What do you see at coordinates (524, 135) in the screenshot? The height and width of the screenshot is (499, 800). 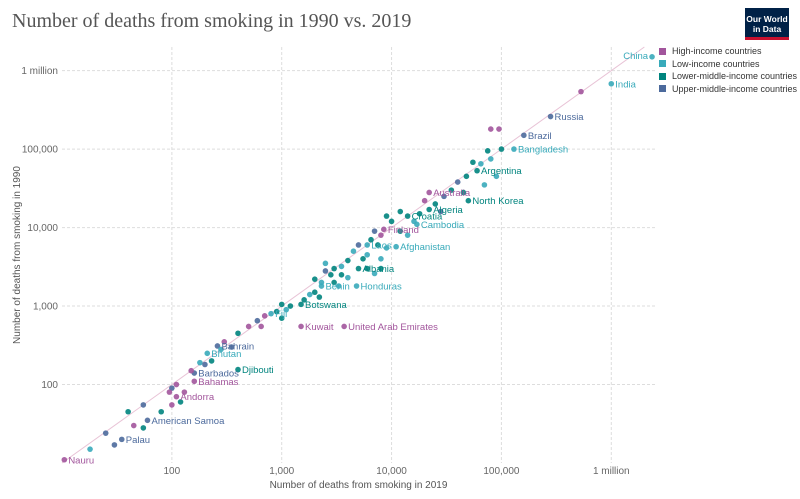 I see `data-point-brazil` at bounding box center [524, 135].